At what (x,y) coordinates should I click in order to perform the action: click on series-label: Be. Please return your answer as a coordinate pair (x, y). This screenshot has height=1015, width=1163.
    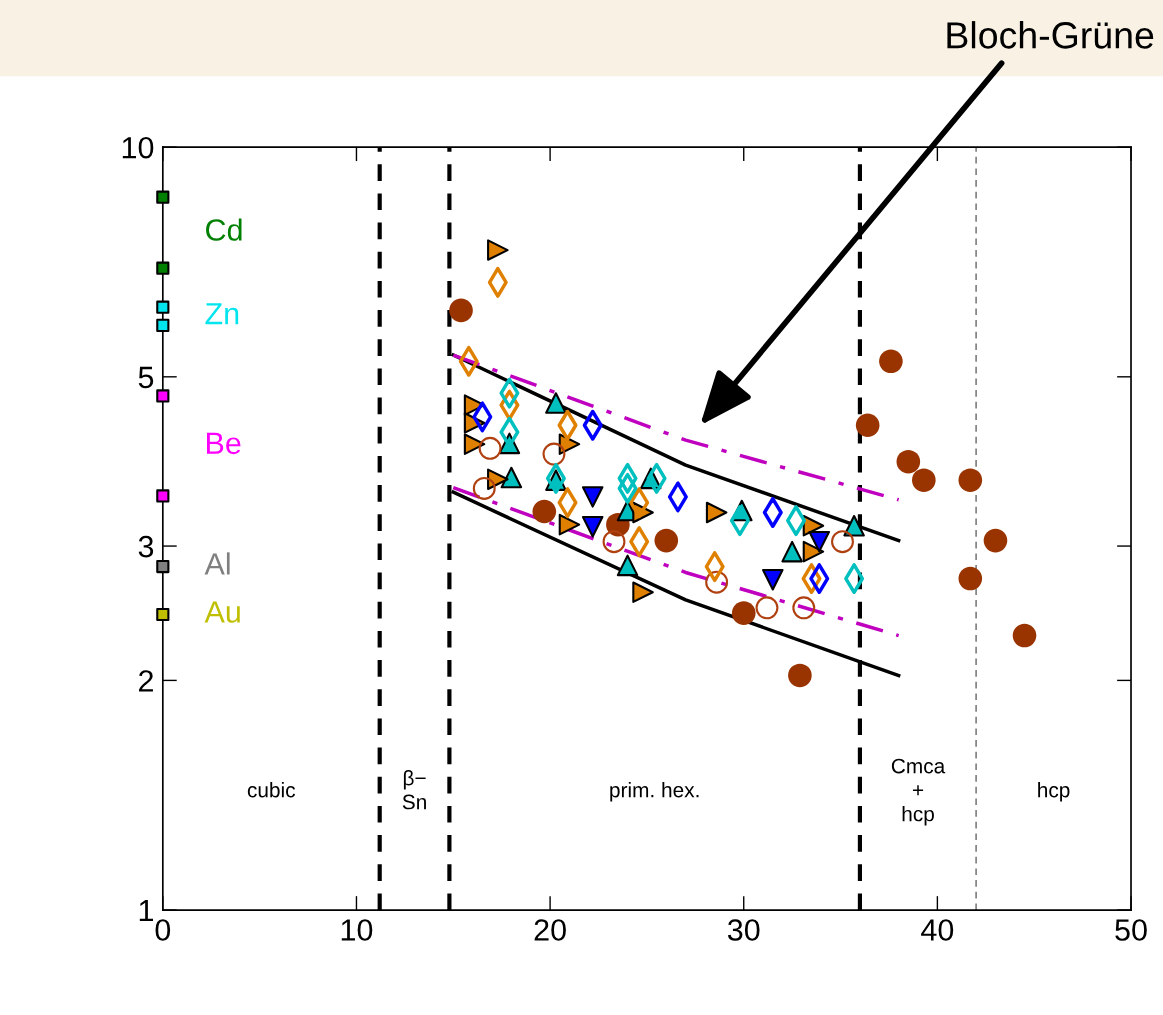
    Looking at the image, I should click on (223, 443).